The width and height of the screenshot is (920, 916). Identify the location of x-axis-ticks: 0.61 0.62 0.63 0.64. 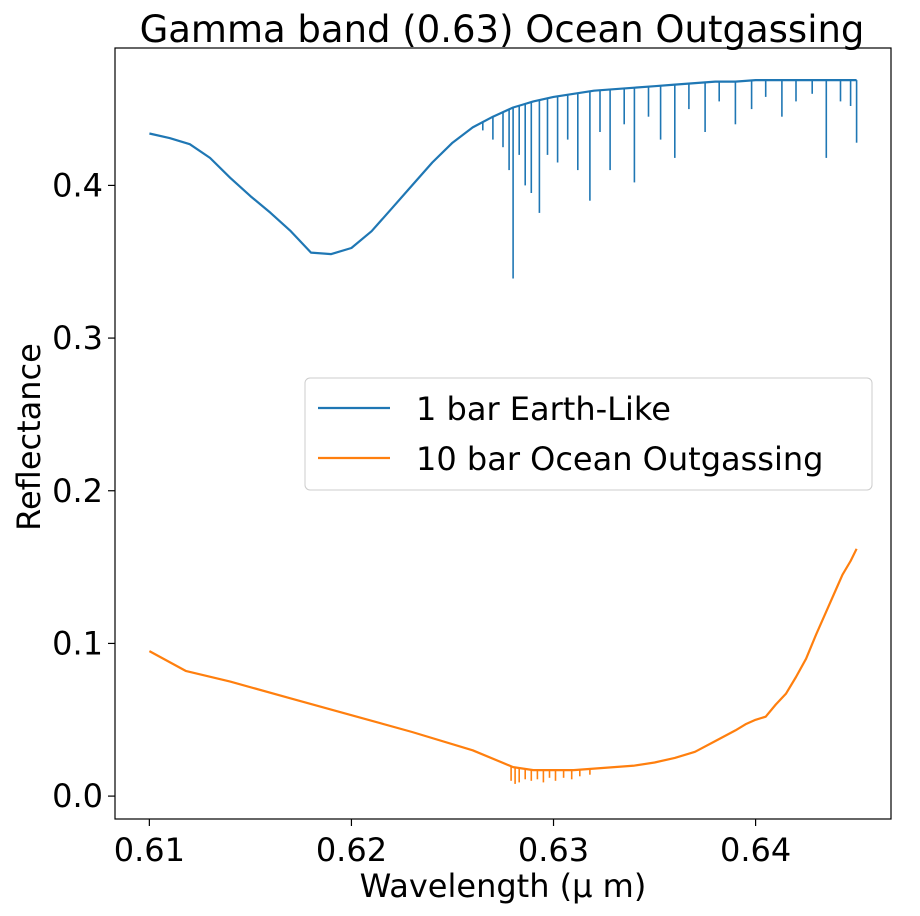
(452, 844).